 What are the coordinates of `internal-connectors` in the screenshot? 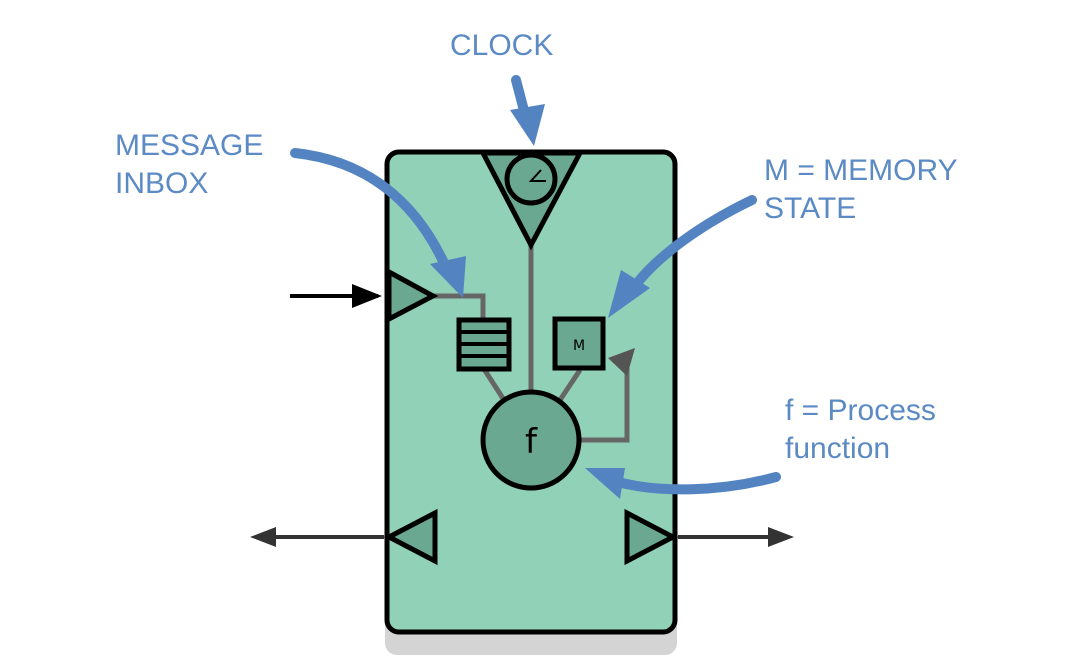 It's located at (531, 344).